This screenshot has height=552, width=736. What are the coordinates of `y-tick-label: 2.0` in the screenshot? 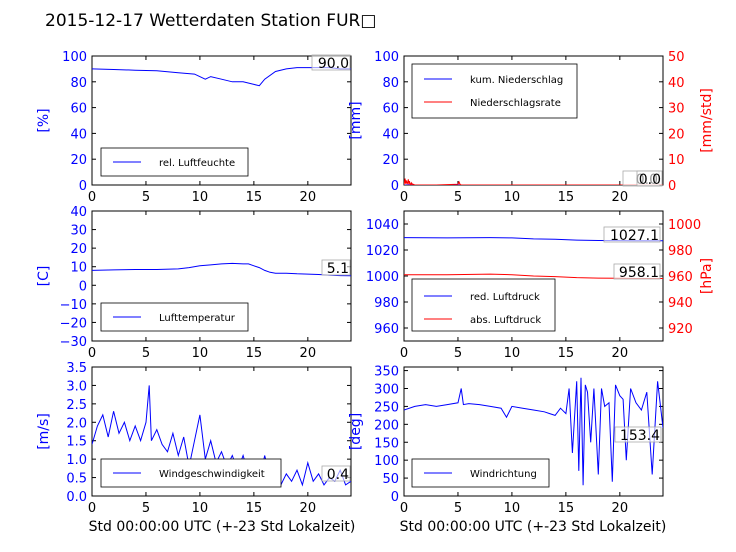 It's located at (76, 423).